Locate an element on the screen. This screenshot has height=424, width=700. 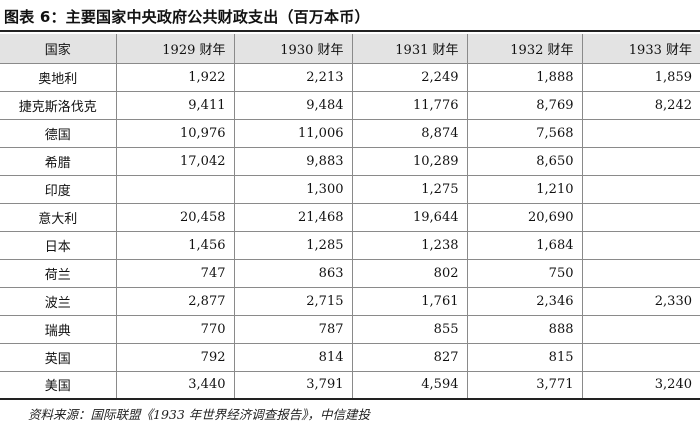
value-cell: 11,776 is located at coordinates (410, 105).